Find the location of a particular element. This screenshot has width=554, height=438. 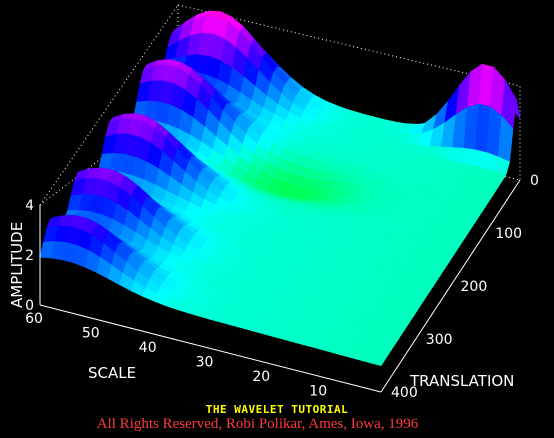

scale-tick-label: 30 is located at coordinates (205, 363).